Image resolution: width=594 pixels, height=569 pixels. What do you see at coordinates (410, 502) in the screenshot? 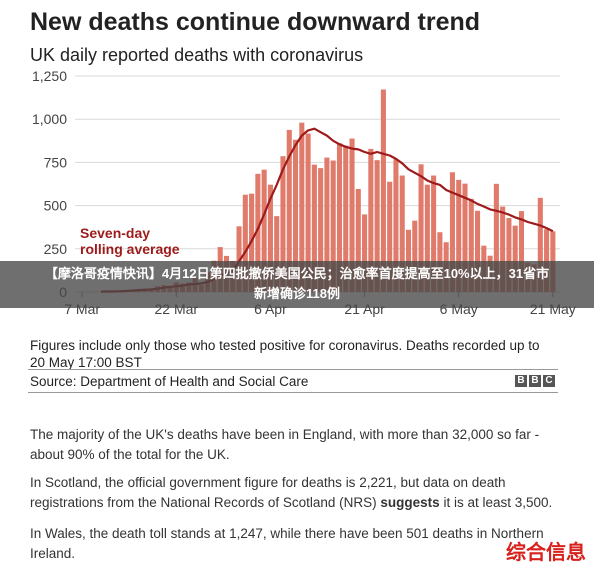
I see `paragraph-scotland-bold: suggests` at bounding box center [410, 502].